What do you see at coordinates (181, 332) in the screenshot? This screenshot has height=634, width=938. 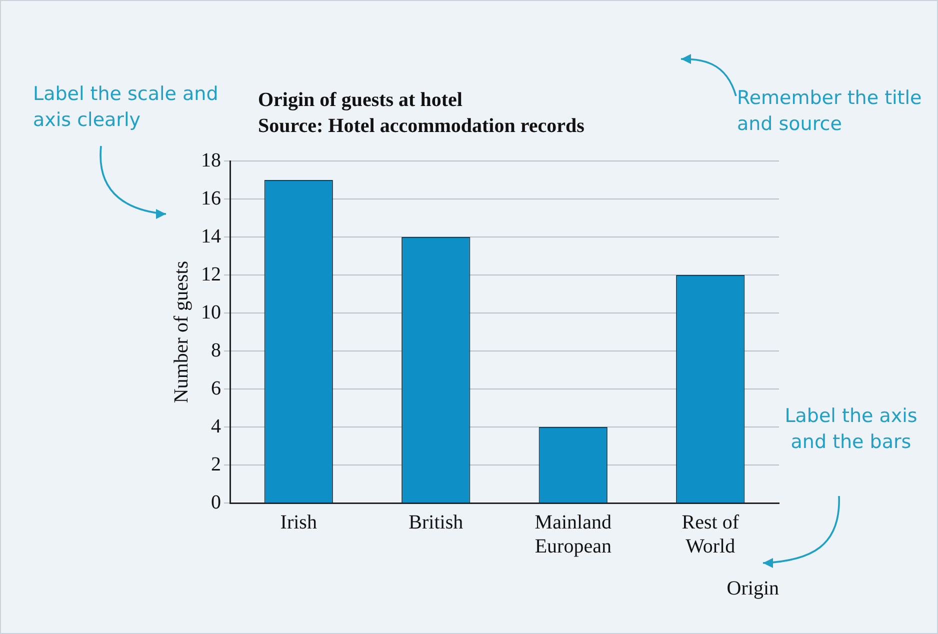 I see `y-axis-title: Number of guests` at bounding box center [181, 332].